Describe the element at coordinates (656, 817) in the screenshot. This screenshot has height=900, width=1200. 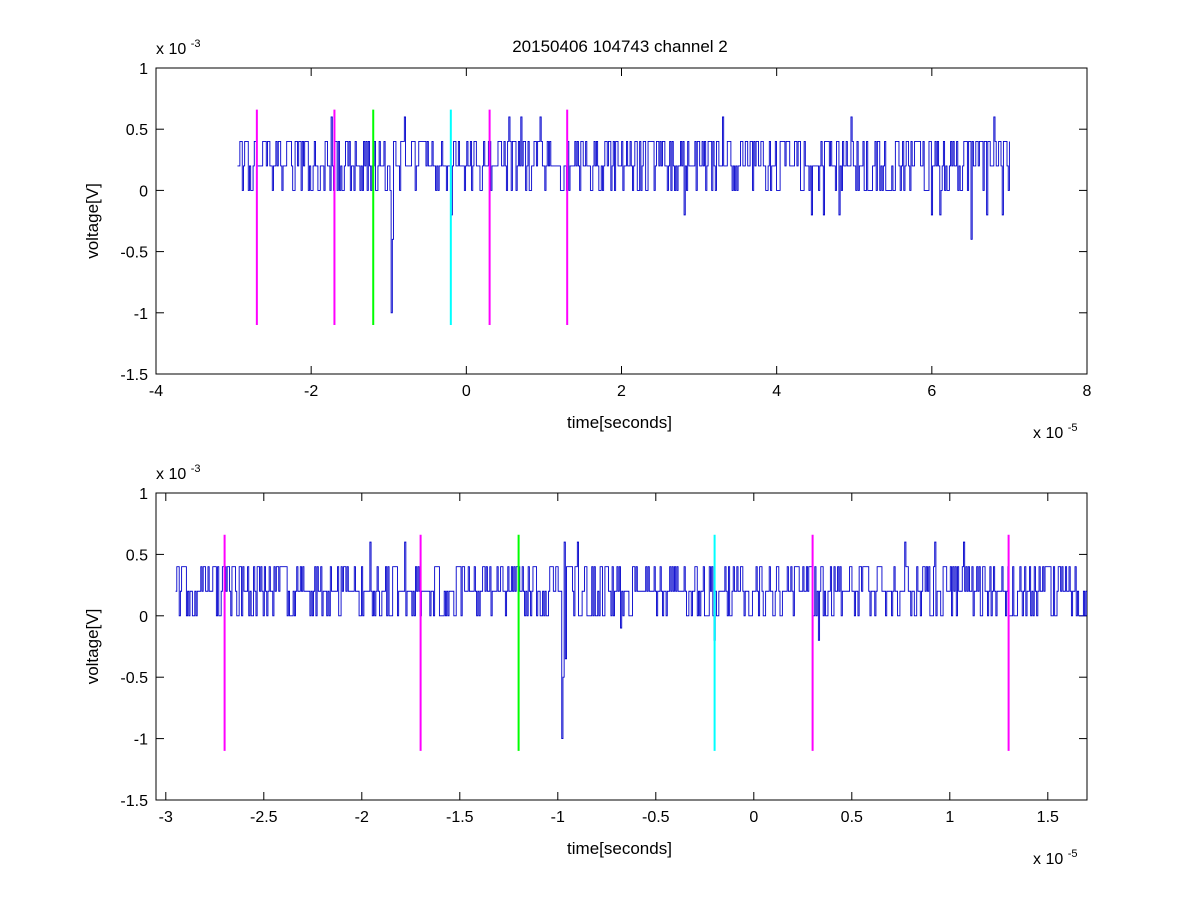
I see `x-tick-label: -0.5` at that location.